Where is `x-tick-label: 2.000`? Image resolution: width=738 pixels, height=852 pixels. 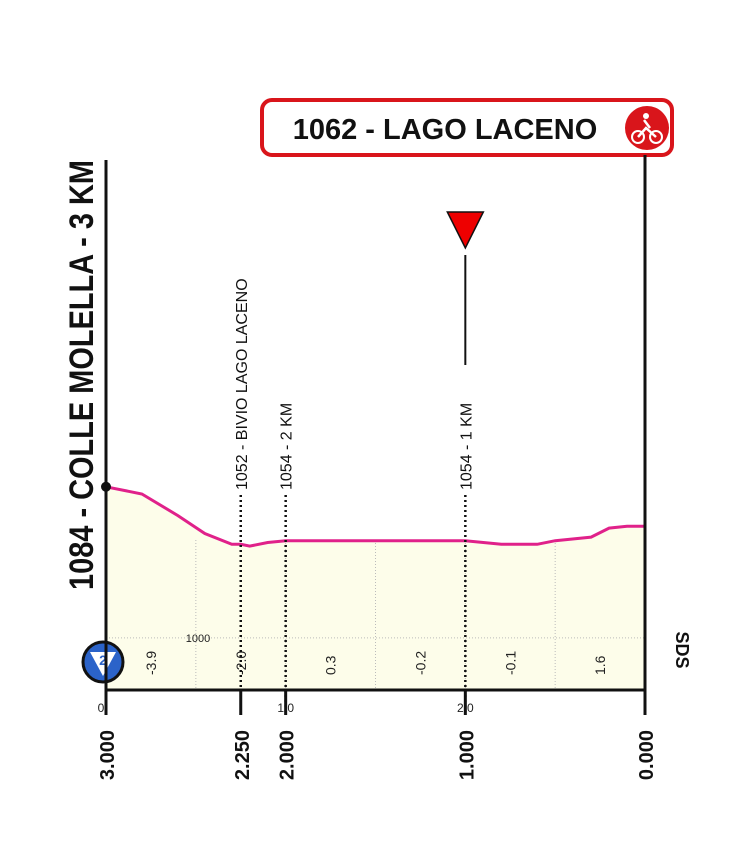
x-tick-label: 2.000 is located at coordinates (288, 755).